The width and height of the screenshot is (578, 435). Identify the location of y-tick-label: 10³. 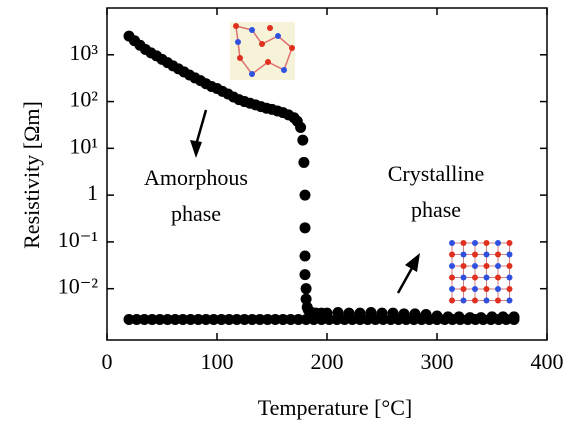
(83, 52).